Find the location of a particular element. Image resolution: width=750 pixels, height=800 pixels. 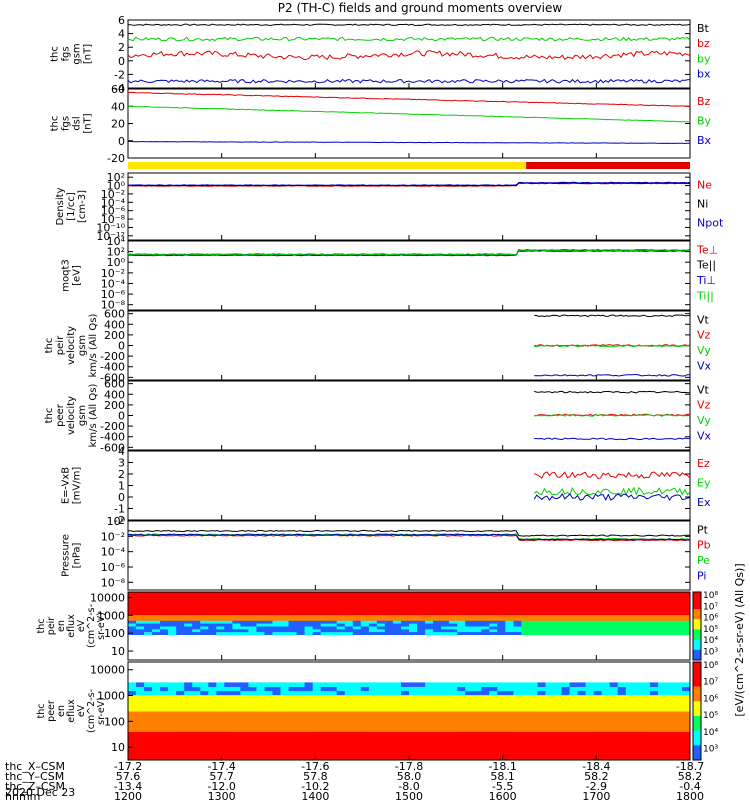

colorbar-tick-peir-spec: 10⁴ is located at coordinates (710, 641).